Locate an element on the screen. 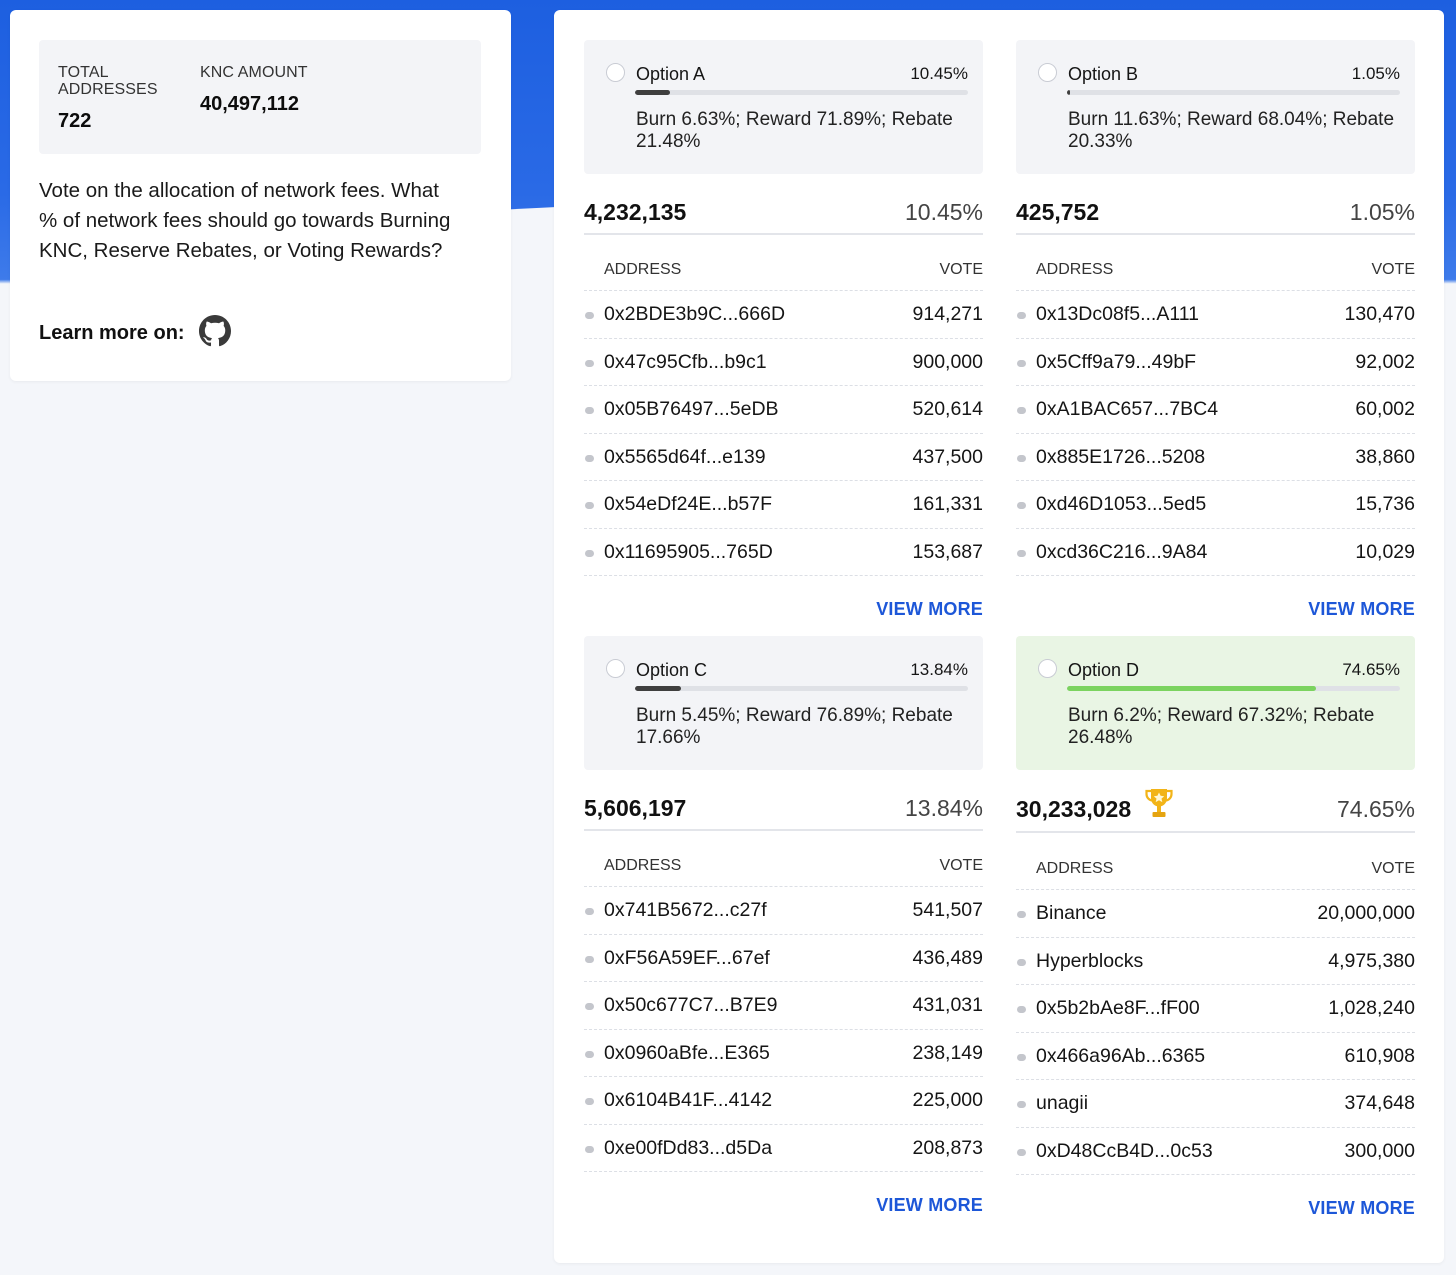  voter-address: 0x50c677C7...B7E9 is located at coordinates (691, 1005).